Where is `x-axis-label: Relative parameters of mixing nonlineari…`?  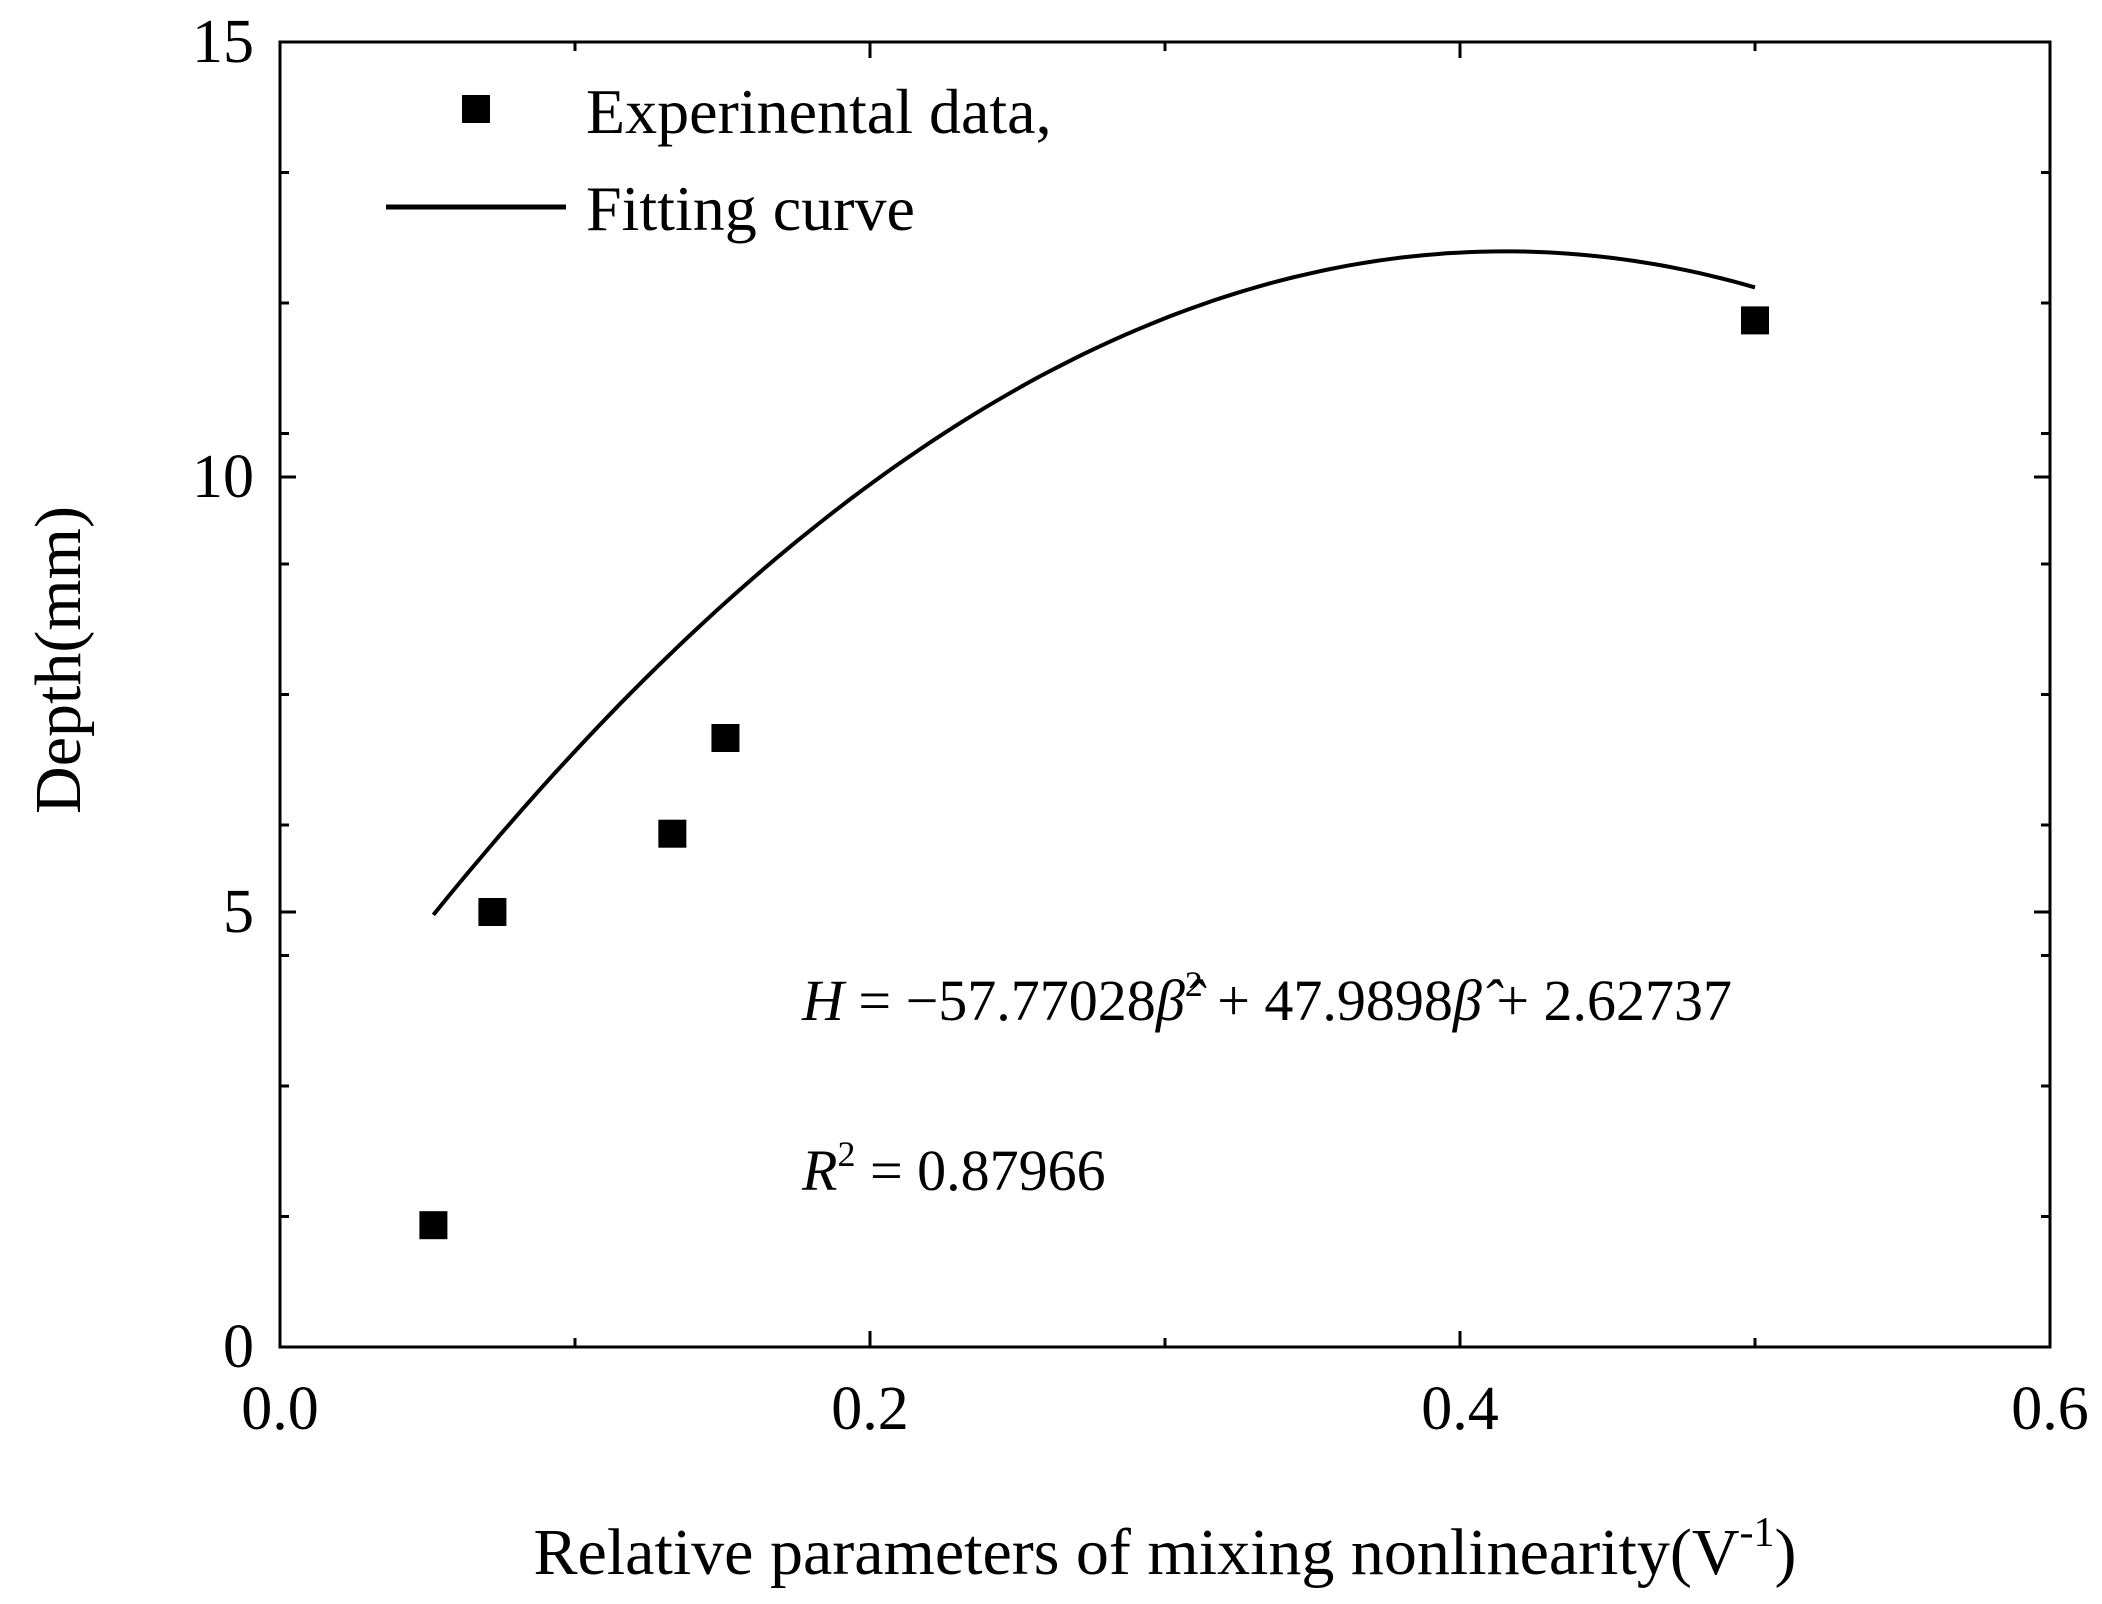
x-axis-label: Relative parameters of mixing nonlineari… is located at coordinates (1165, 1549).